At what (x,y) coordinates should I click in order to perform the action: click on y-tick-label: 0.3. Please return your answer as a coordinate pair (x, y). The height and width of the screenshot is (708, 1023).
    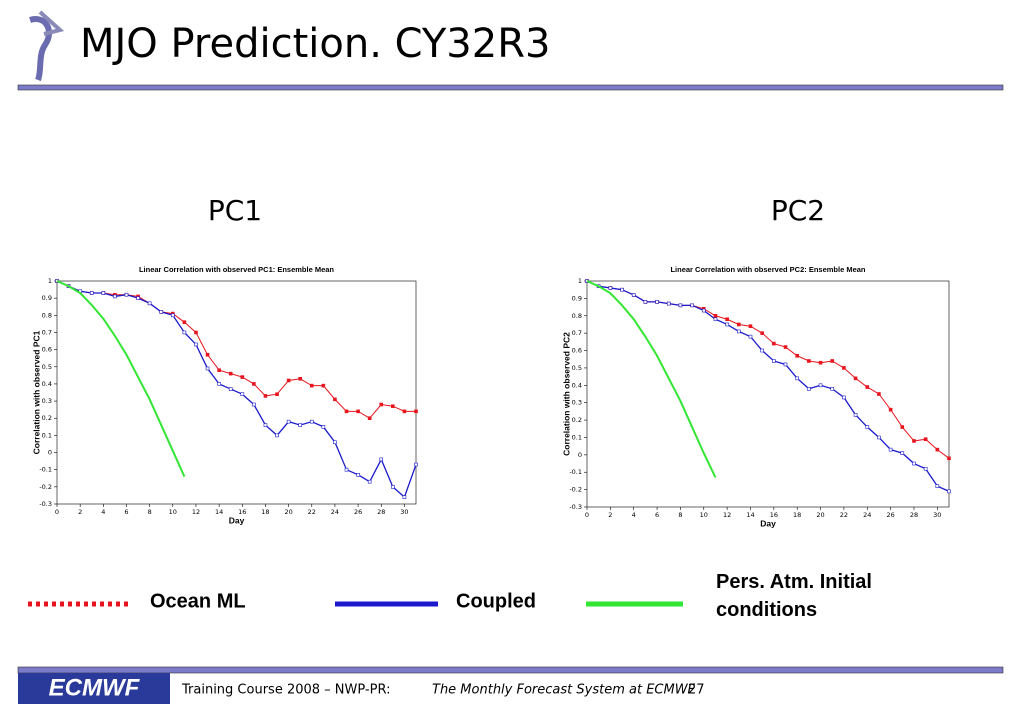
    Looking at the image, I should click on (47, 401).